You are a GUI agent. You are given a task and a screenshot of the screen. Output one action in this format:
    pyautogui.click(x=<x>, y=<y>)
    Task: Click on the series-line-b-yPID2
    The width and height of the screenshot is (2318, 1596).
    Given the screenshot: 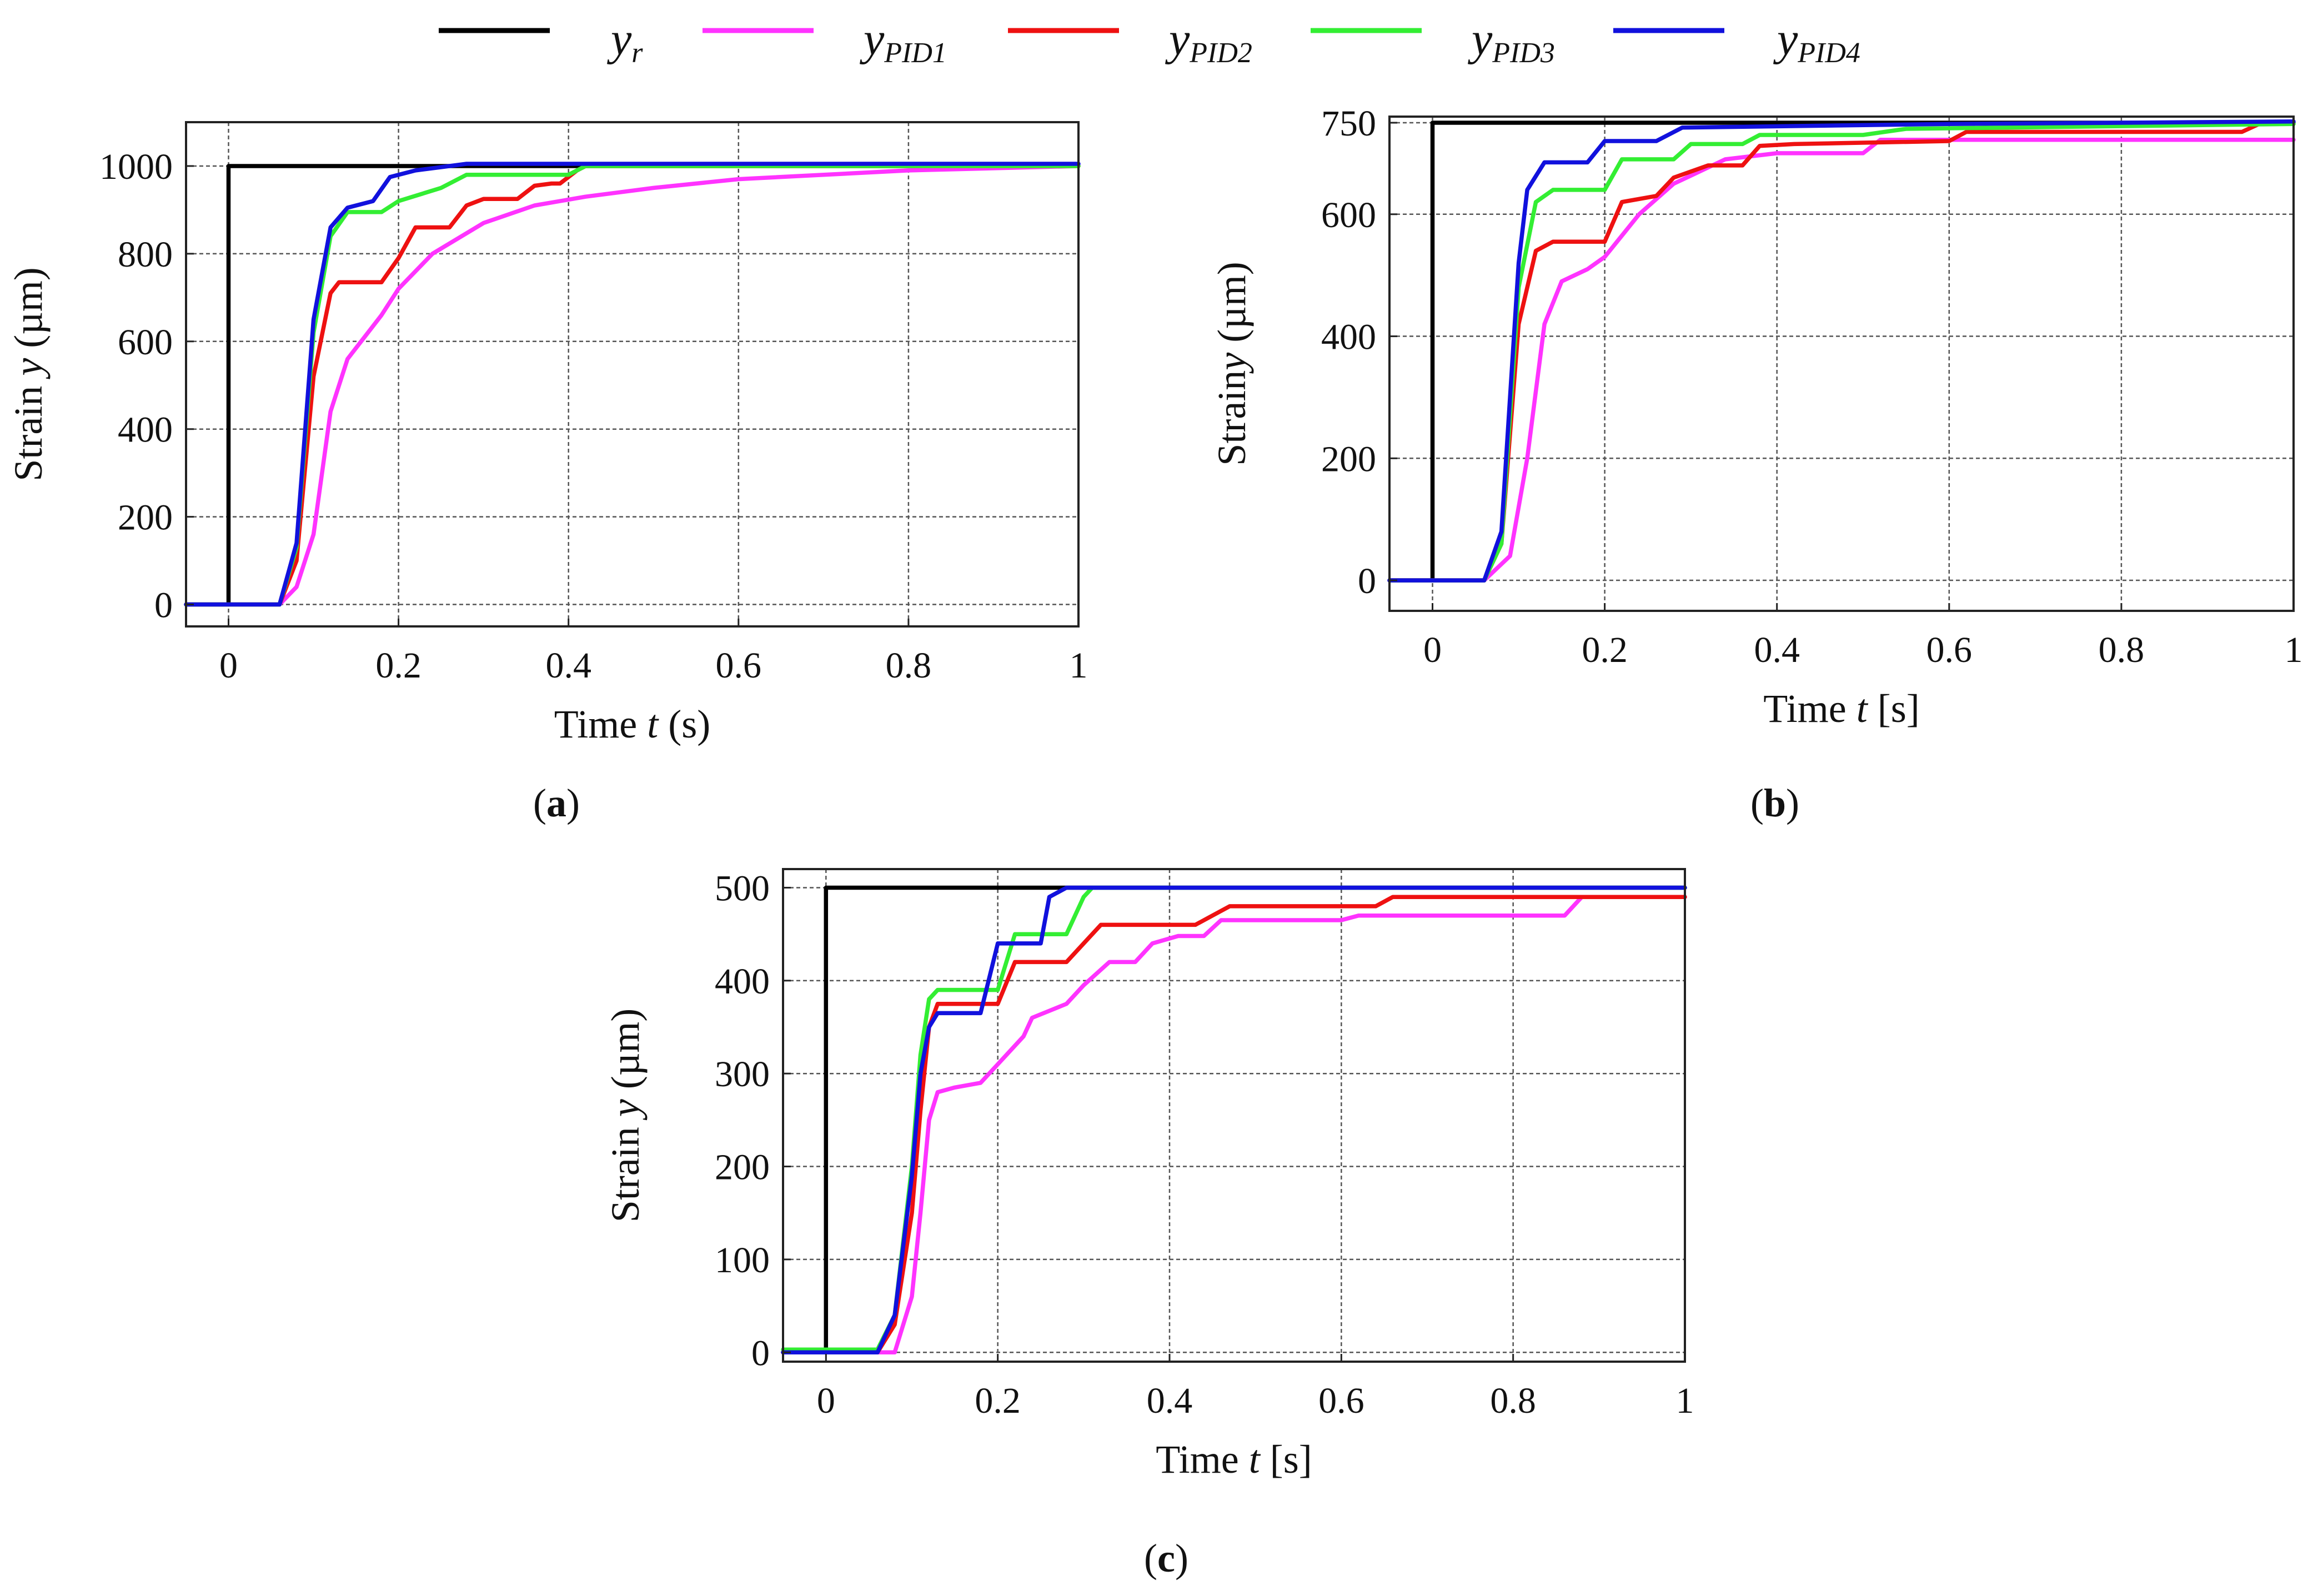 What is the action you would take?
    pyautogui.click(x=1841, y=352)
    